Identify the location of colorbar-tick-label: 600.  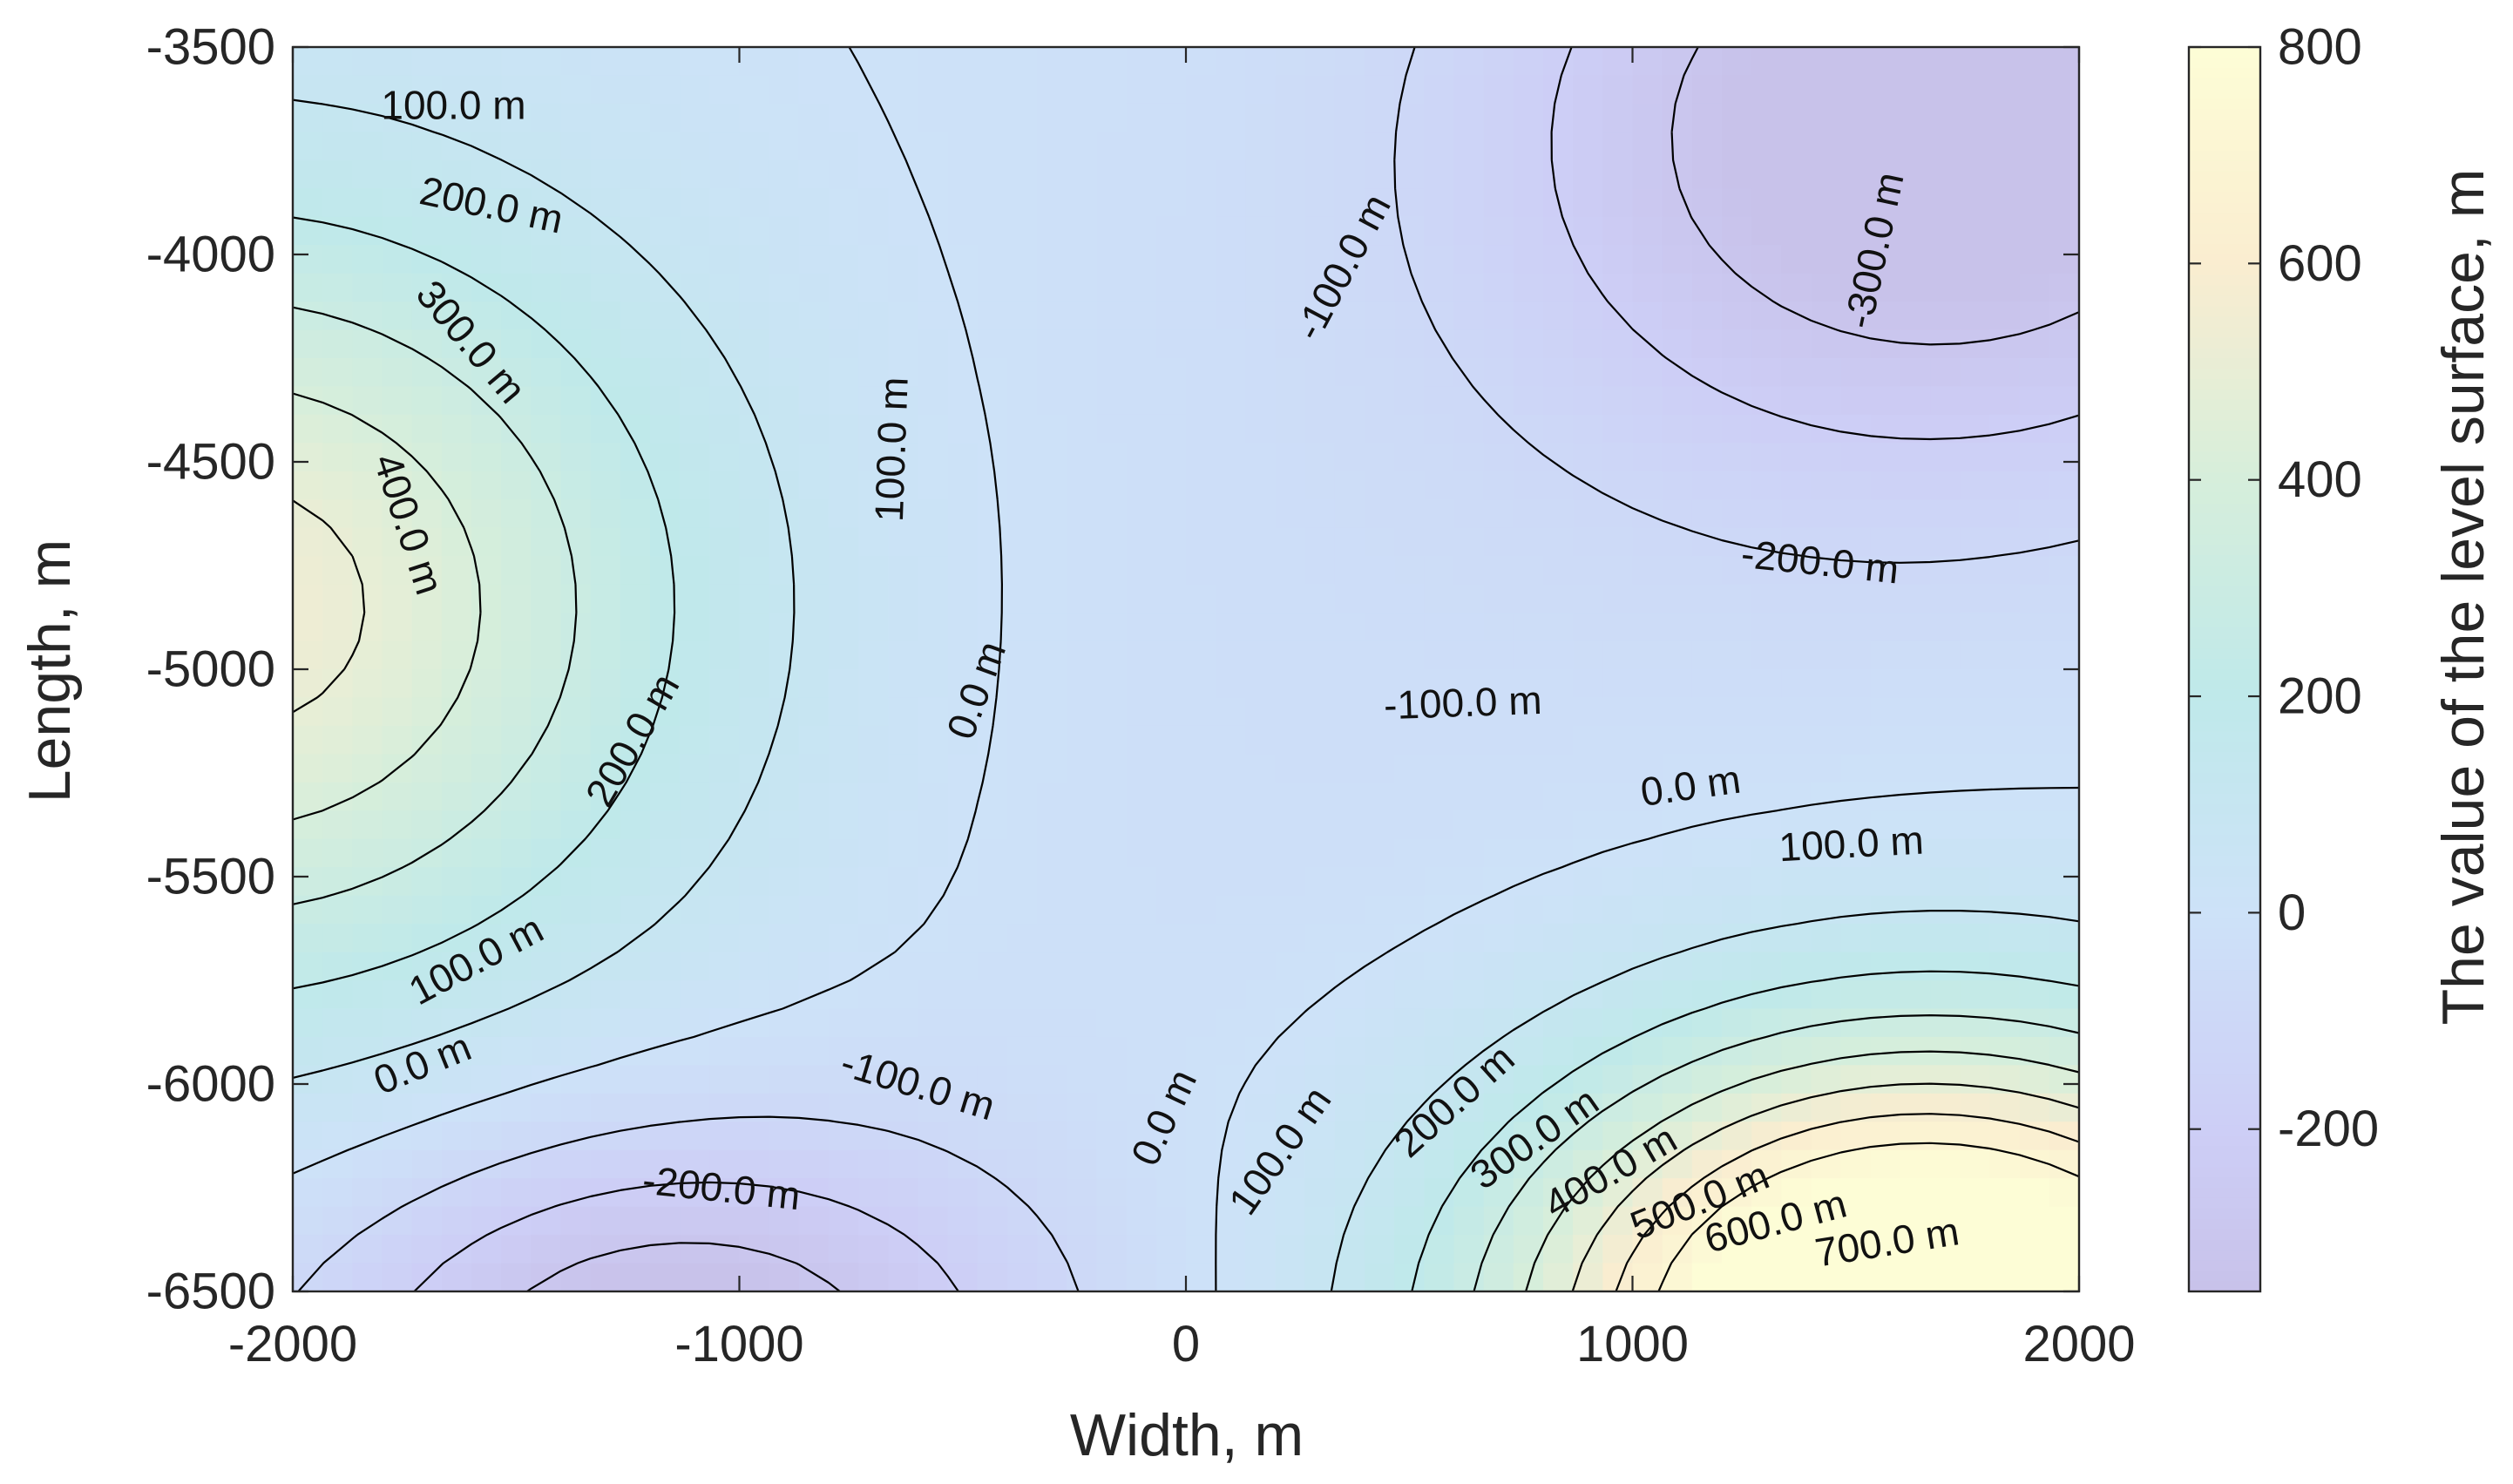
(2320, 263).